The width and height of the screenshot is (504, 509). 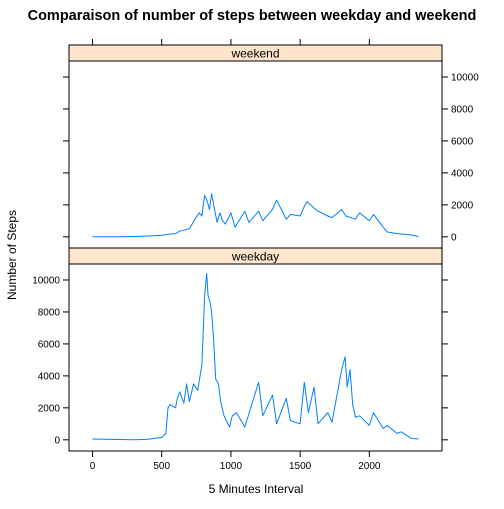 I want to click on y-tick-label-weekday-6000: 6000, so click(x=49, y=344).